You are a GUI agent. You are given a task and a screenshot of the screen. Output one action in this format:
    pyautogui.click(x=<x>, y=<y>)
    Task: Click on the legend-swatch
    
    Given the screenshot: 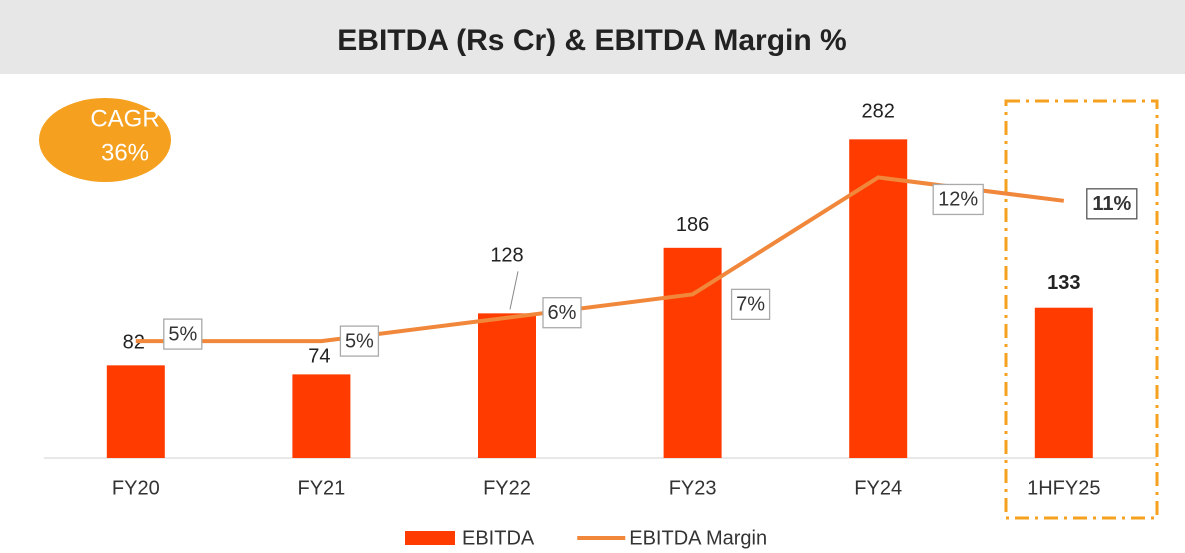 What is the action you would take?
    pyautogui.click(x=430, y=538)
    